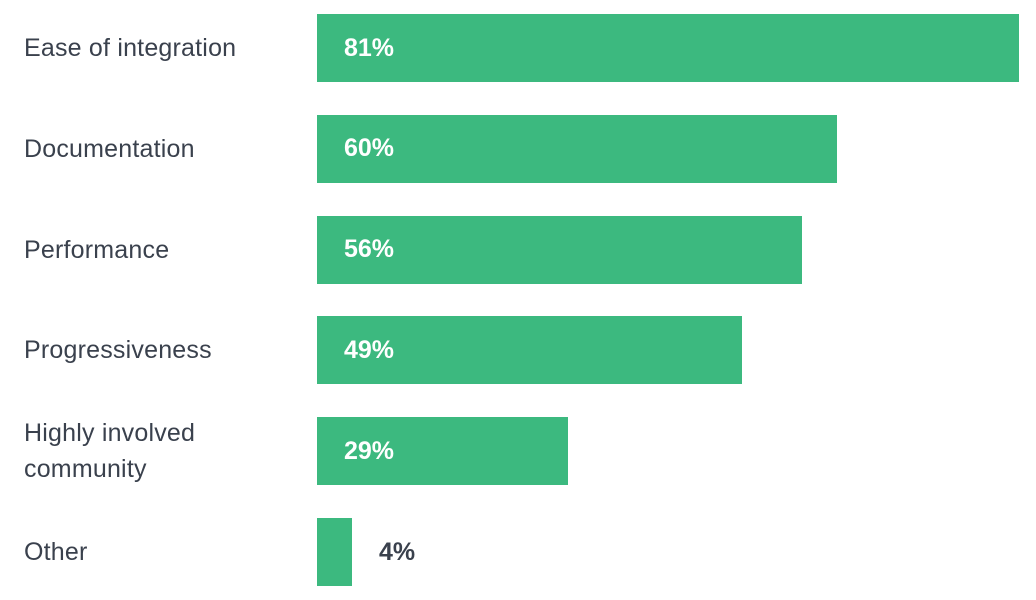 This screenshot has width=1036, height=600. I want to click on value-label: 81%, so click(369, 47).